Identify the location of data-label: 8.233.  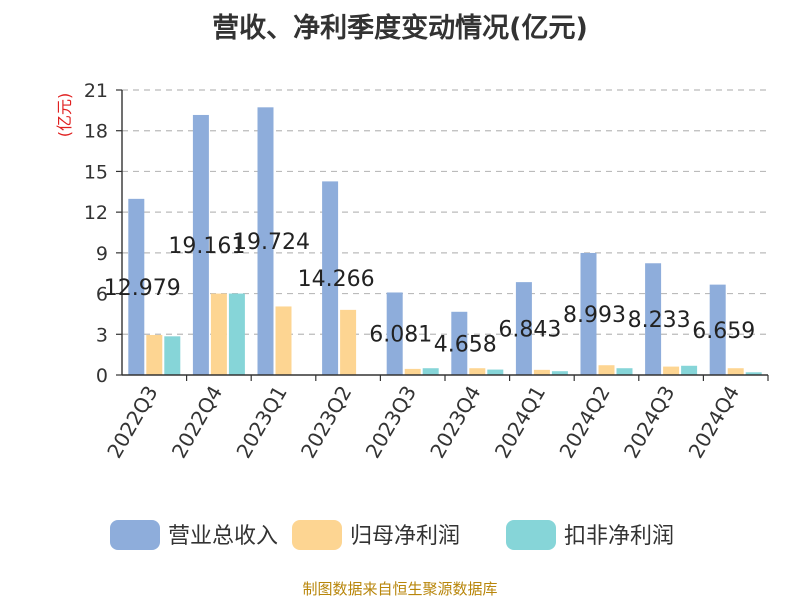
(659, 320).